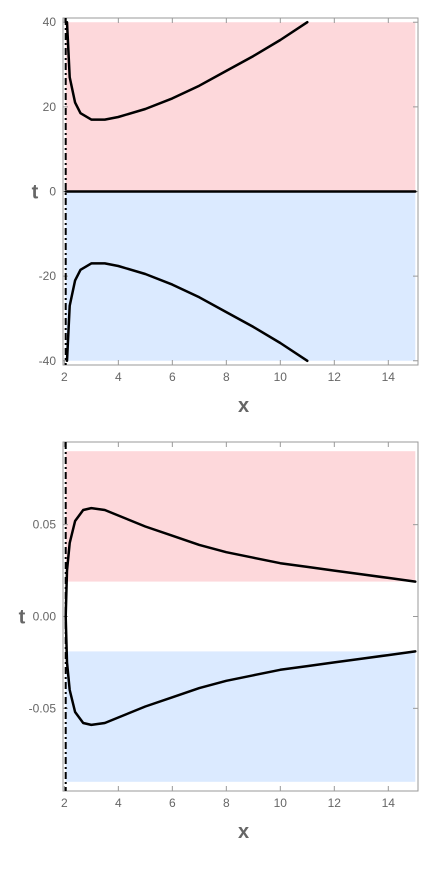 This screenshot has height=870, width=436. I want to click on y-tick-label: 0.05, so click(45, 525).